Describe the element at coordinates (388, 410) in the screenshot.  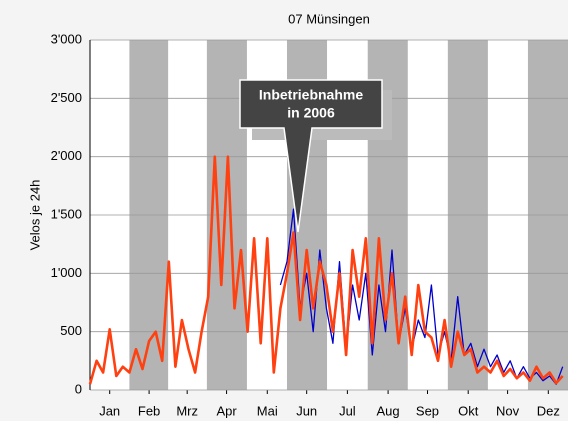
I see `x-tick-label: Aug` at that location.